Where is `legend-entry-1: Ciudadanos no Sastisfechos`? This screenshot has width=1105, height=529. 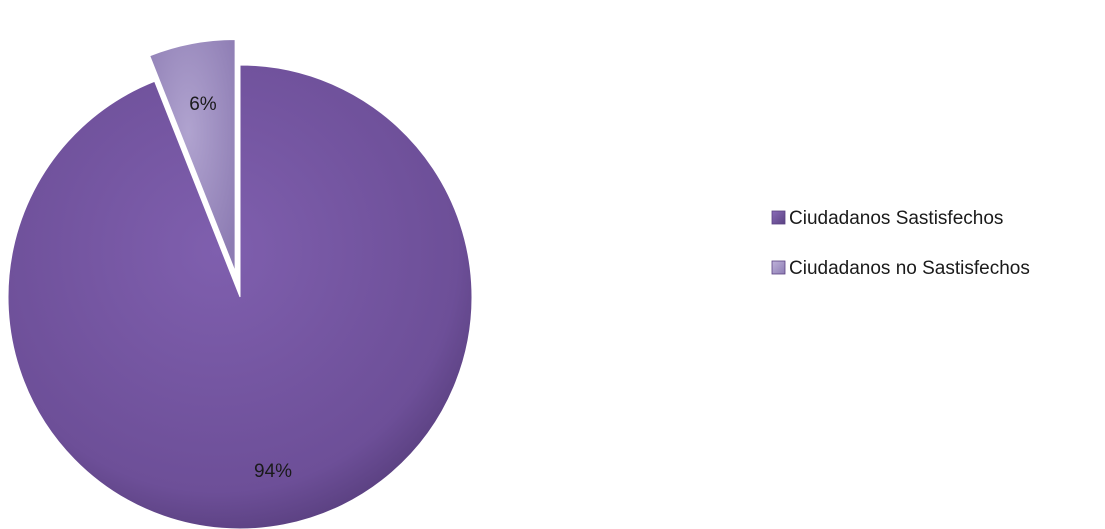 legend-entry-1: Ciudadanos no Sastisfechos is located at coordinates (900, 268).